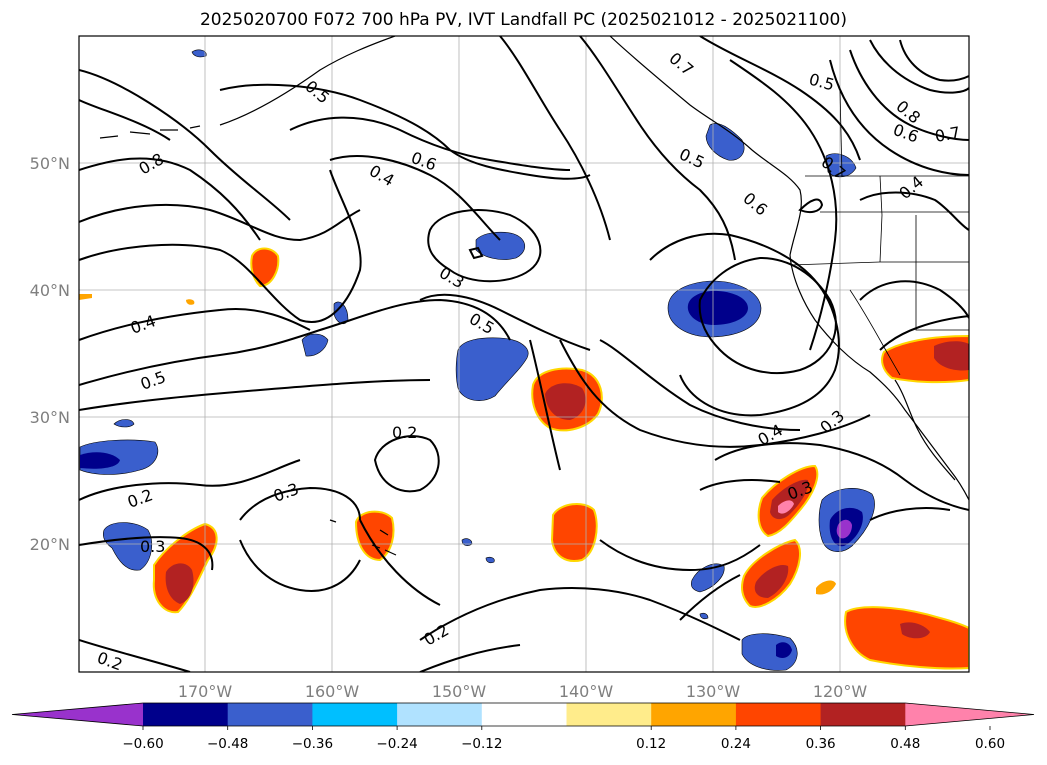  I want to click on contour-label: 0.8, so click(152, 163).